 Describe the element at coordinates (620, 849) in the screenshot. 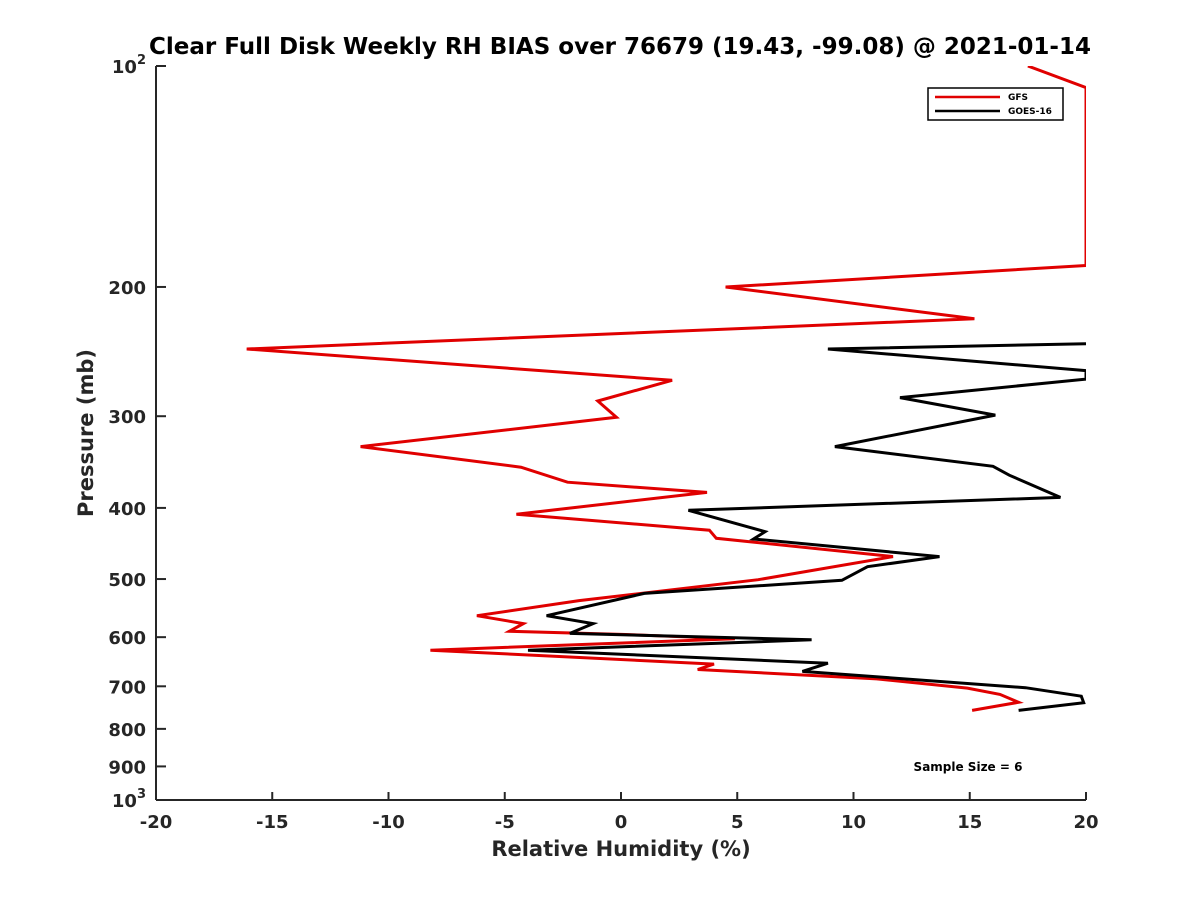

I see `x-axis-label: Relative Humidity (%)` at that location.